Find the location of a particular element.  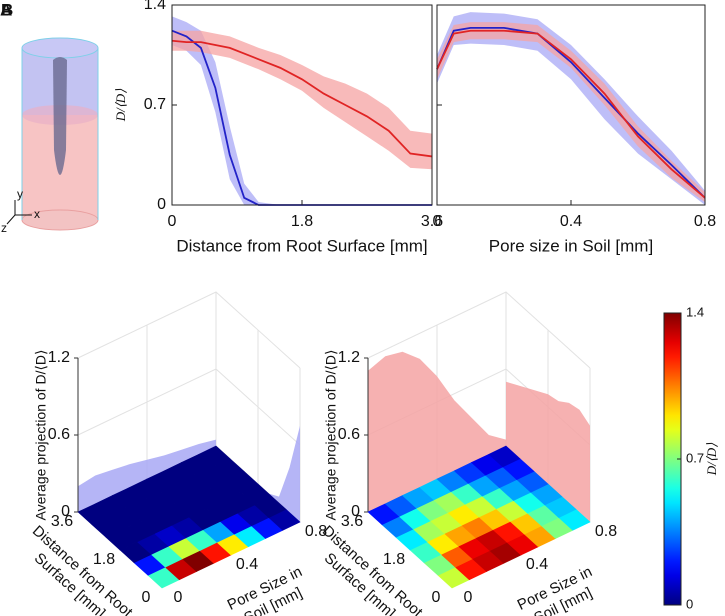

axis-letter: y is located at coordinates (20, 194).